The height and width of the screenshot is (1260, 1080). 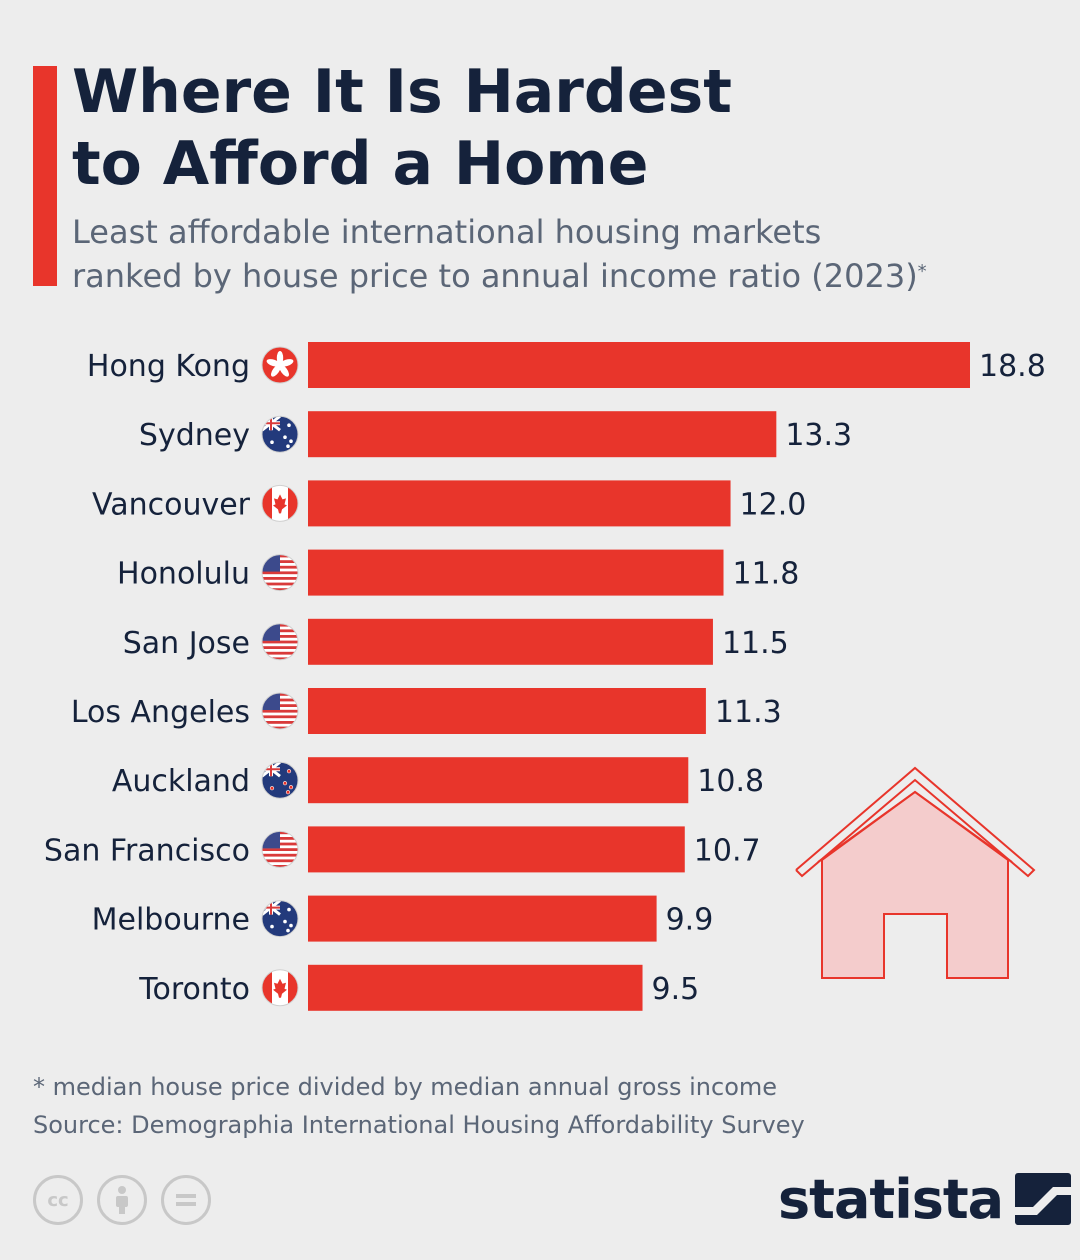 What do you see at coordinates (730, 781) in the screenshot?
I see `value-label: 10.8` at bounding box center [730, 781].